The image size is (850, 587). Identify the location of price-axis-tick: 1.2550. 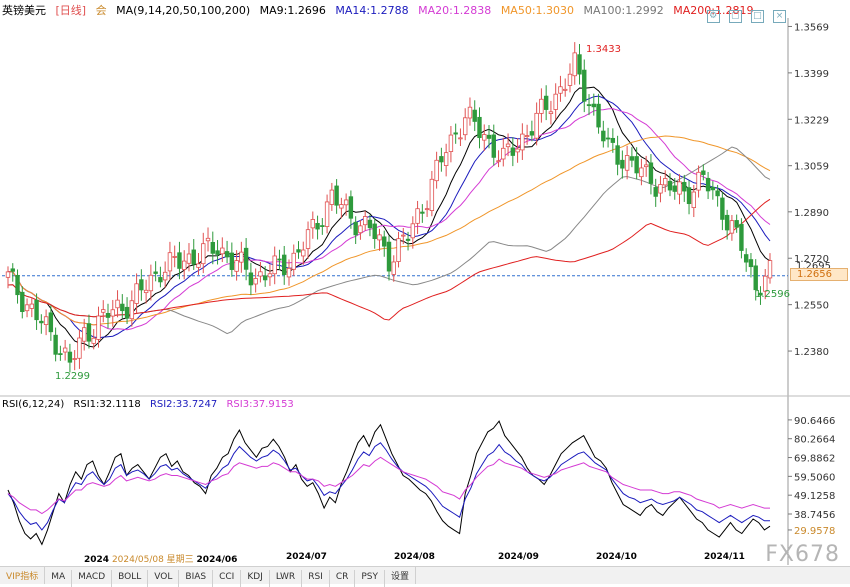
(811, 306).